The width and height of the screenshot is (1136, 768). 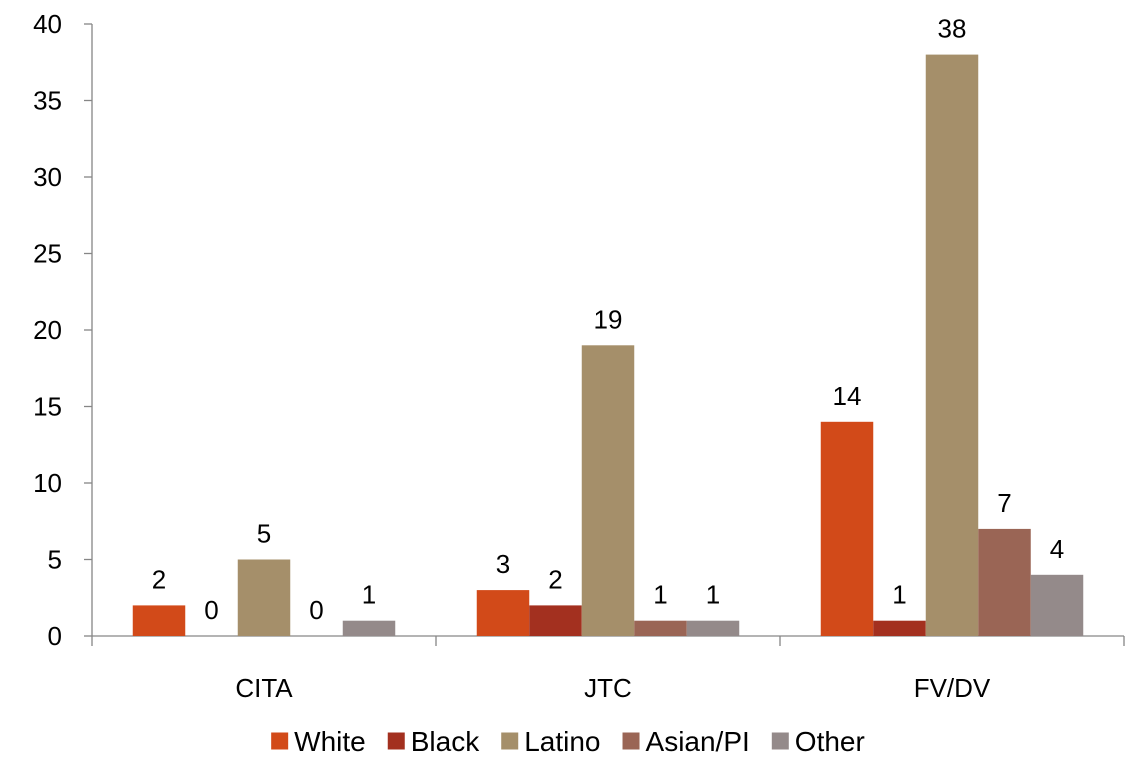 I want to click on legend-label: Latino, so click(x=562, y=741).